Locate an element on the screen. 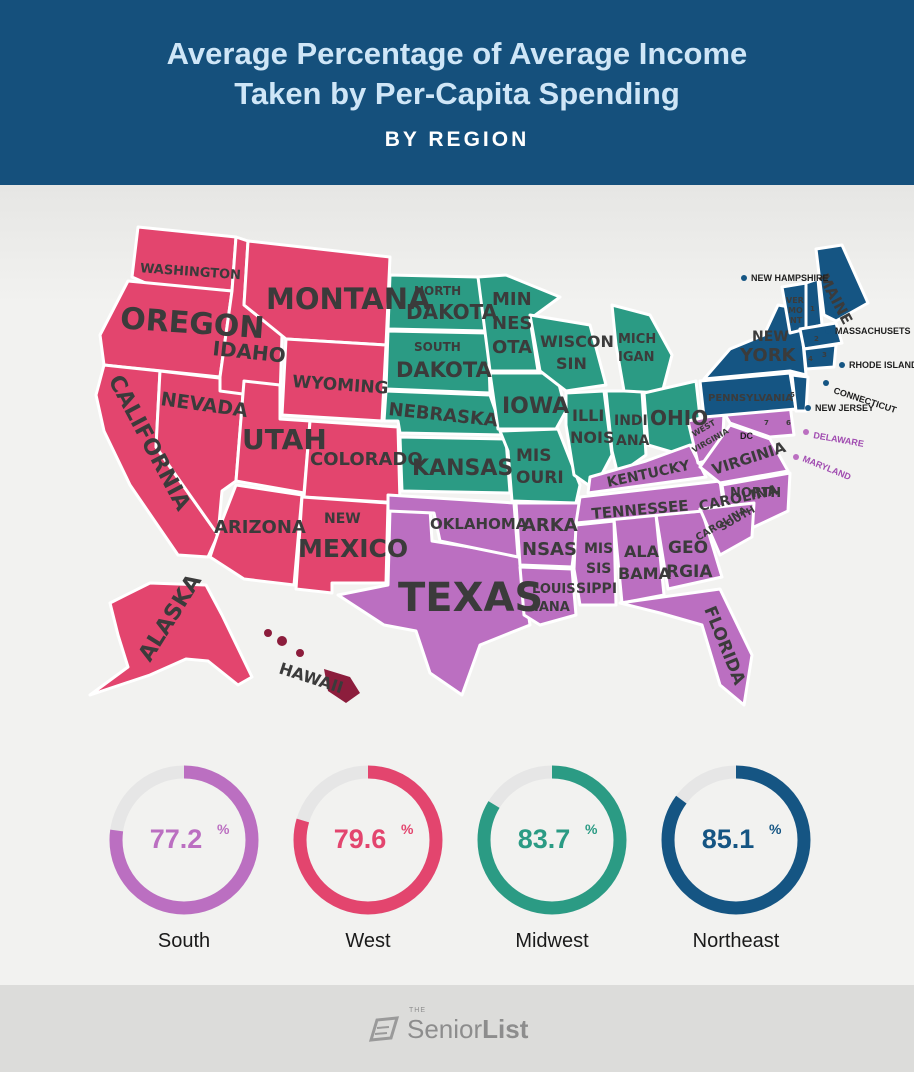 This screenshot has width=914, height=1072. state-arizona is located at coordinates (256, 535).